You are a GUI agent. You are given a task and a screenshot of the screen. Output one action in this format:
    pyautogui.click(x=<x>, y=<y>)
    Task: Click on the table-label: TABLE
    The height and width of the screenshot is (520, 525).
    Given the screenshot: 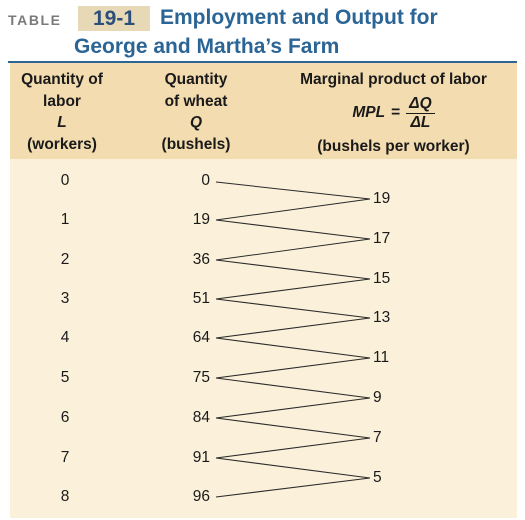 What is the action you would take?
    pyautogui.click(x=35, y=20)
    